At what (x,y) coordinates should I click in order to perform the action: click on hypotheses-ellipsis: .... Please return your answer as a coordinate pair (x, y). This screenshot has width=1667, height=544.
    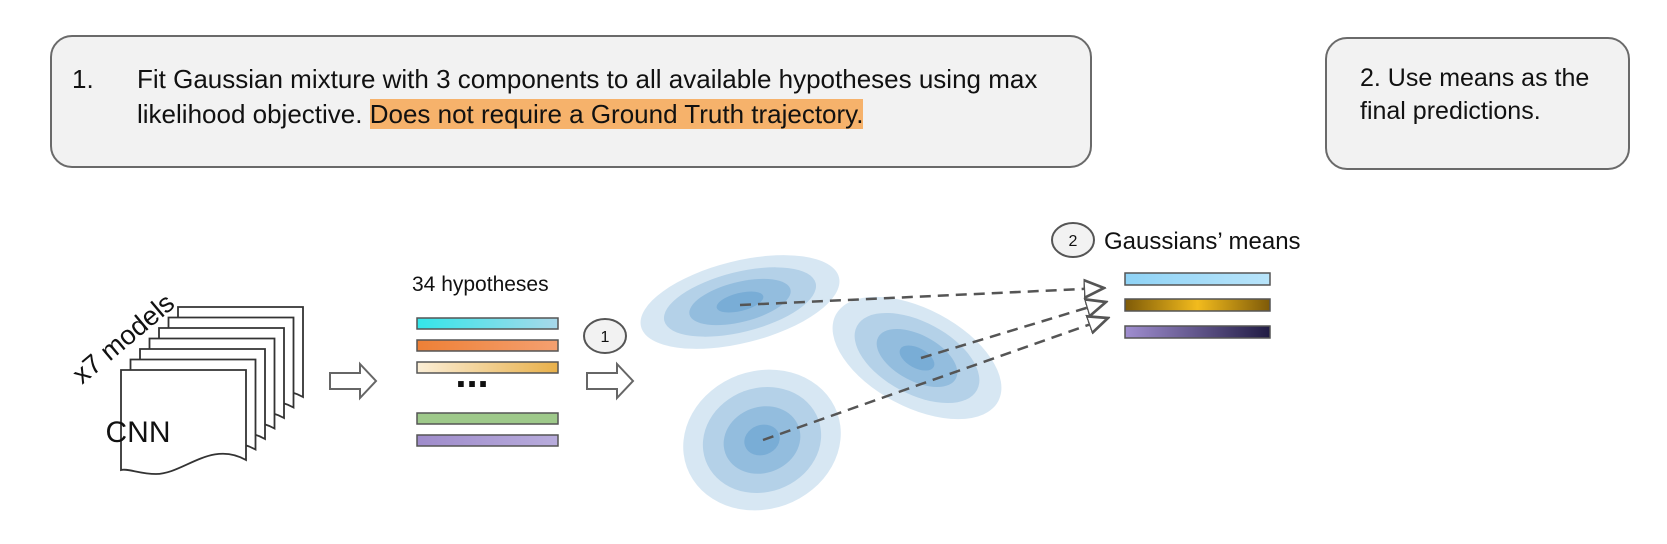
    Looking at the image, I should click on (471, 374).